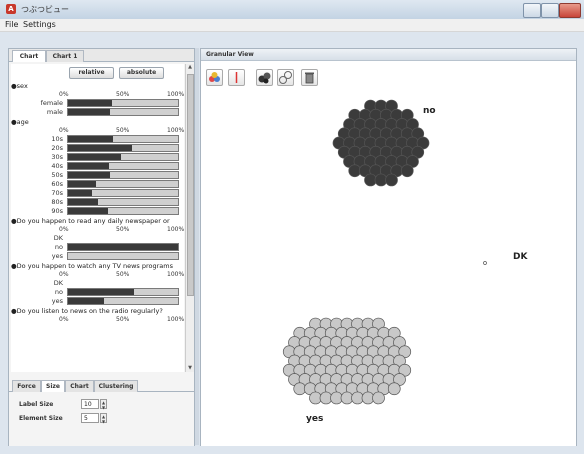  I want to click on chart-scrollbar: ▲ ▼, so click(189, 218).